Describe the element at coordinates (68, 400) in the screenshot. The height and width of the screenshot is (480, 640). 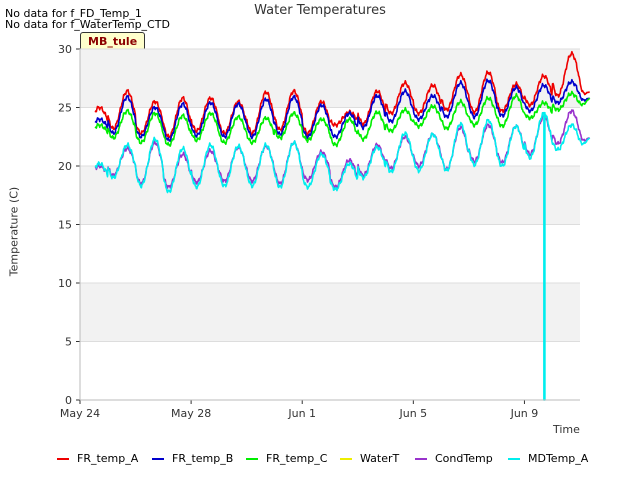
I see `y-tick-label: 0` at that location.